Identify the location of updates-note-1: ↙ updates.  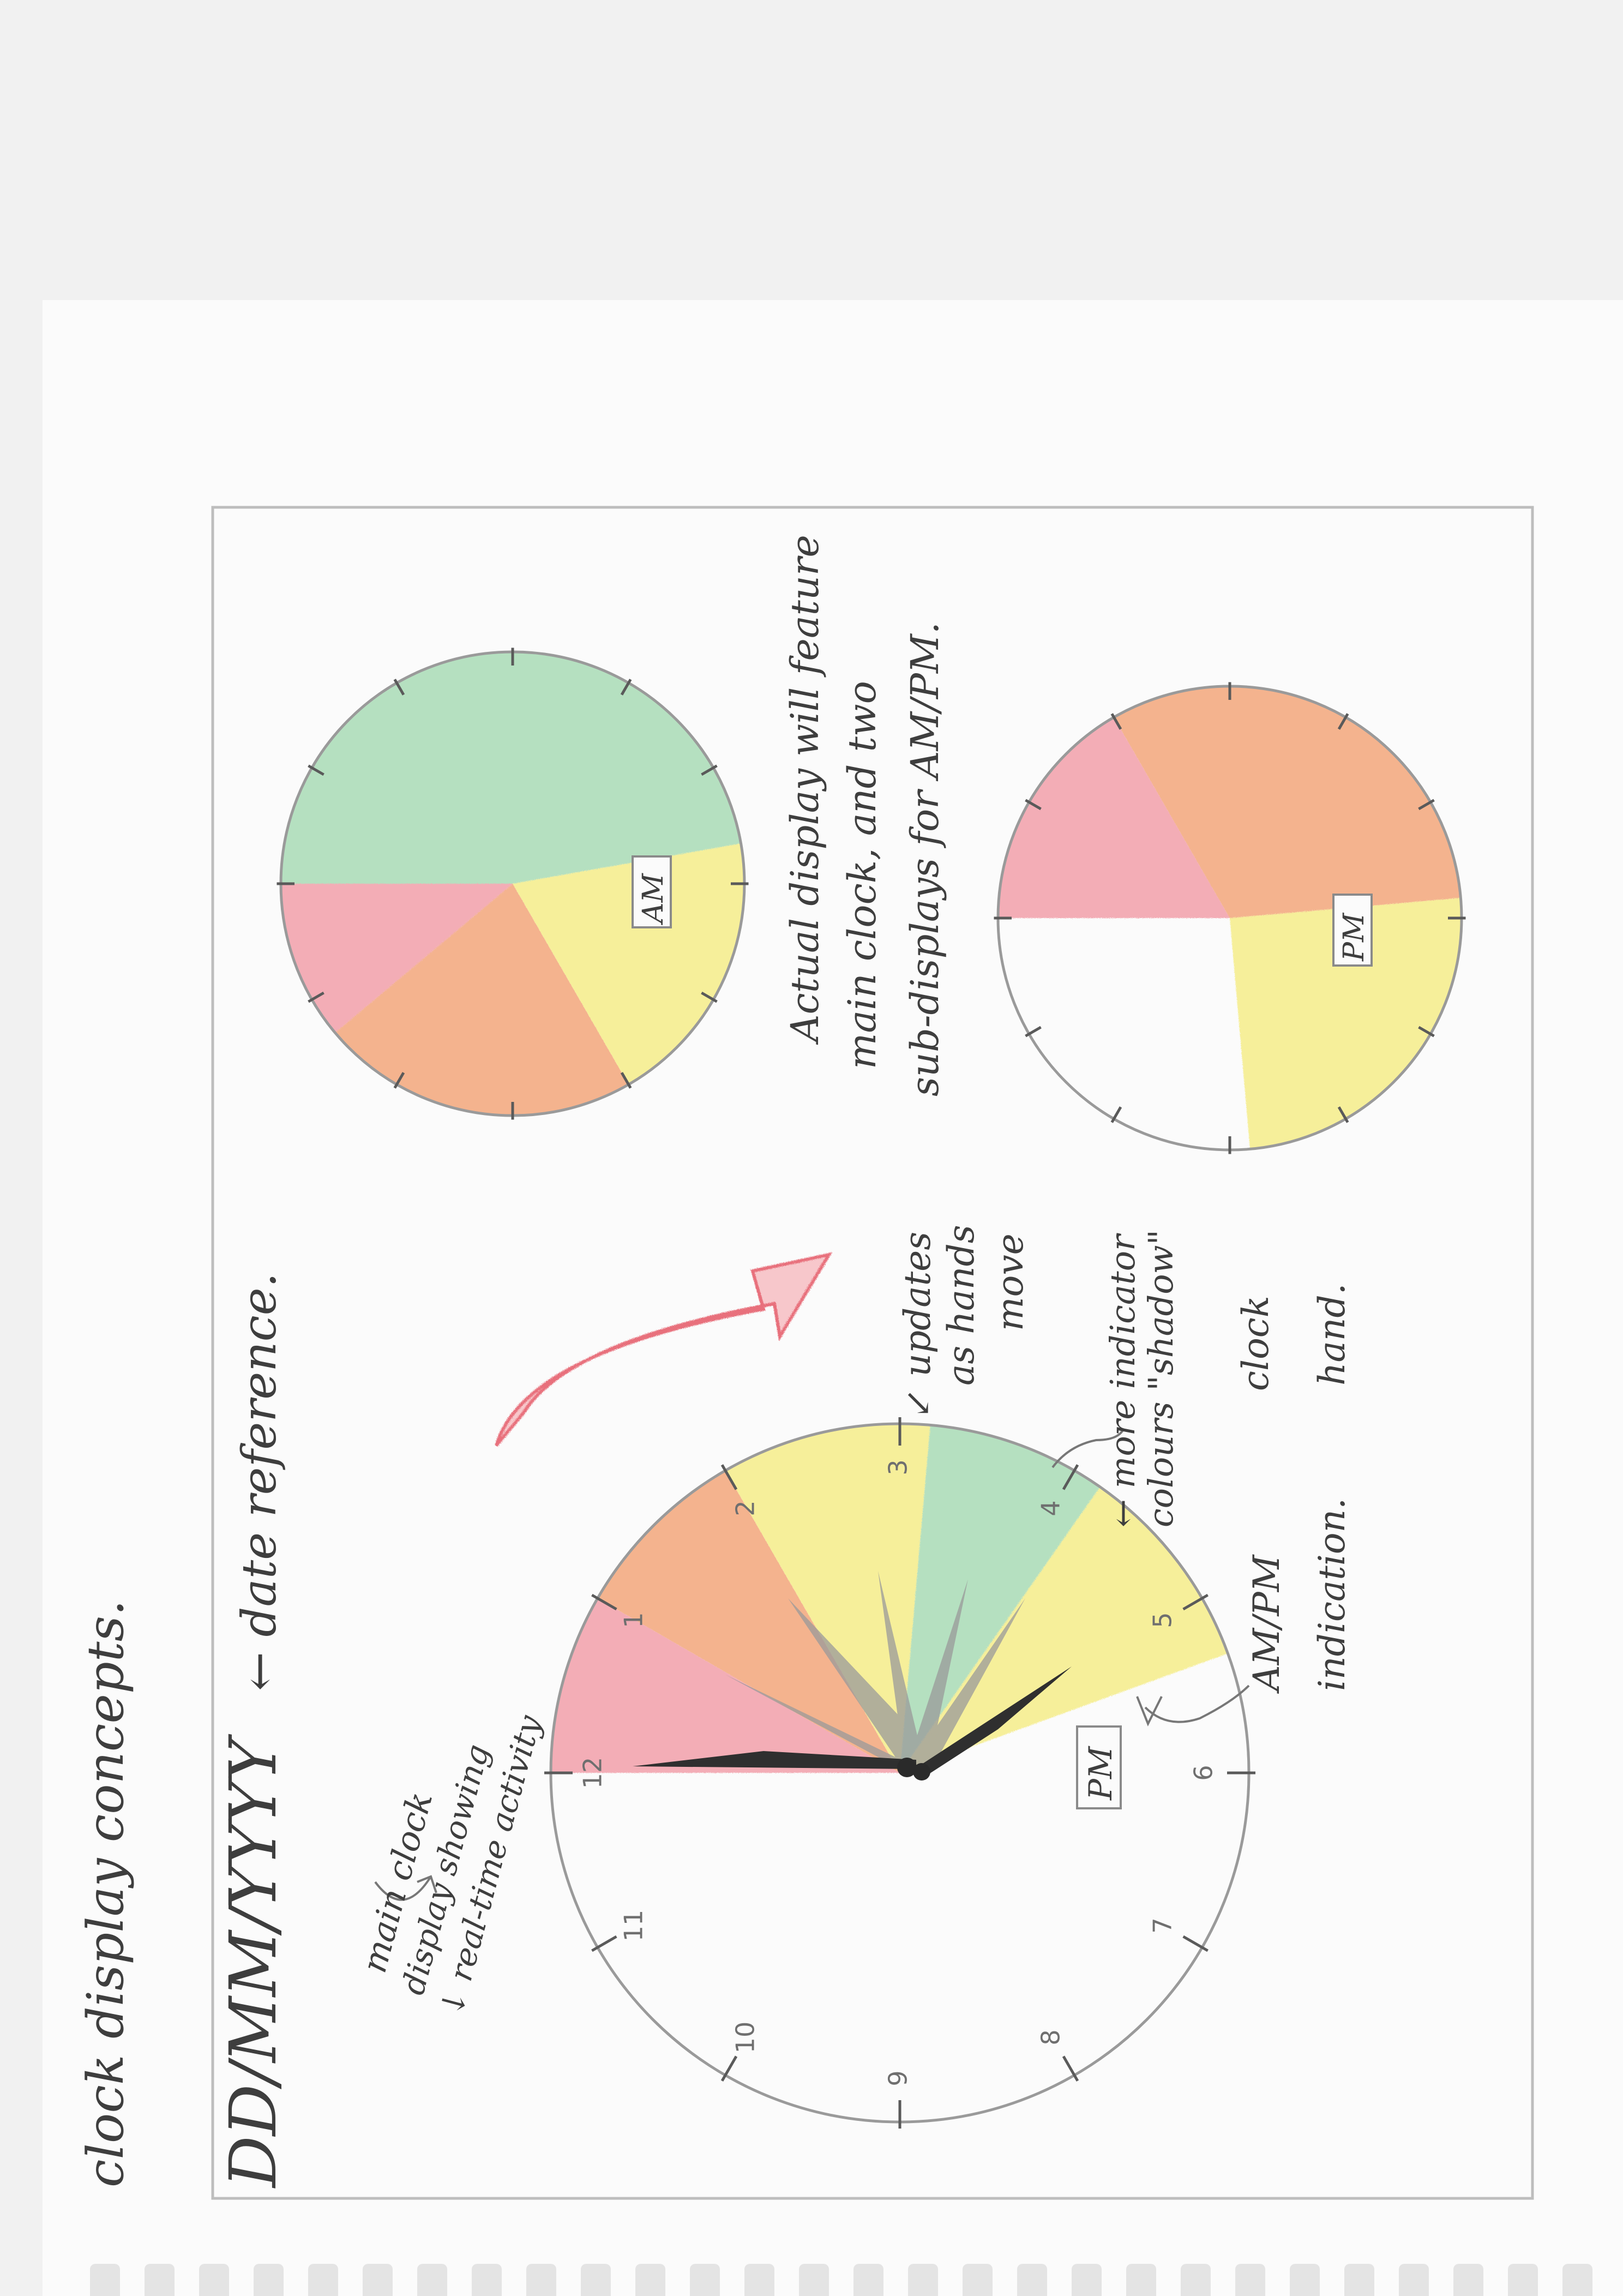
(918, 1325).